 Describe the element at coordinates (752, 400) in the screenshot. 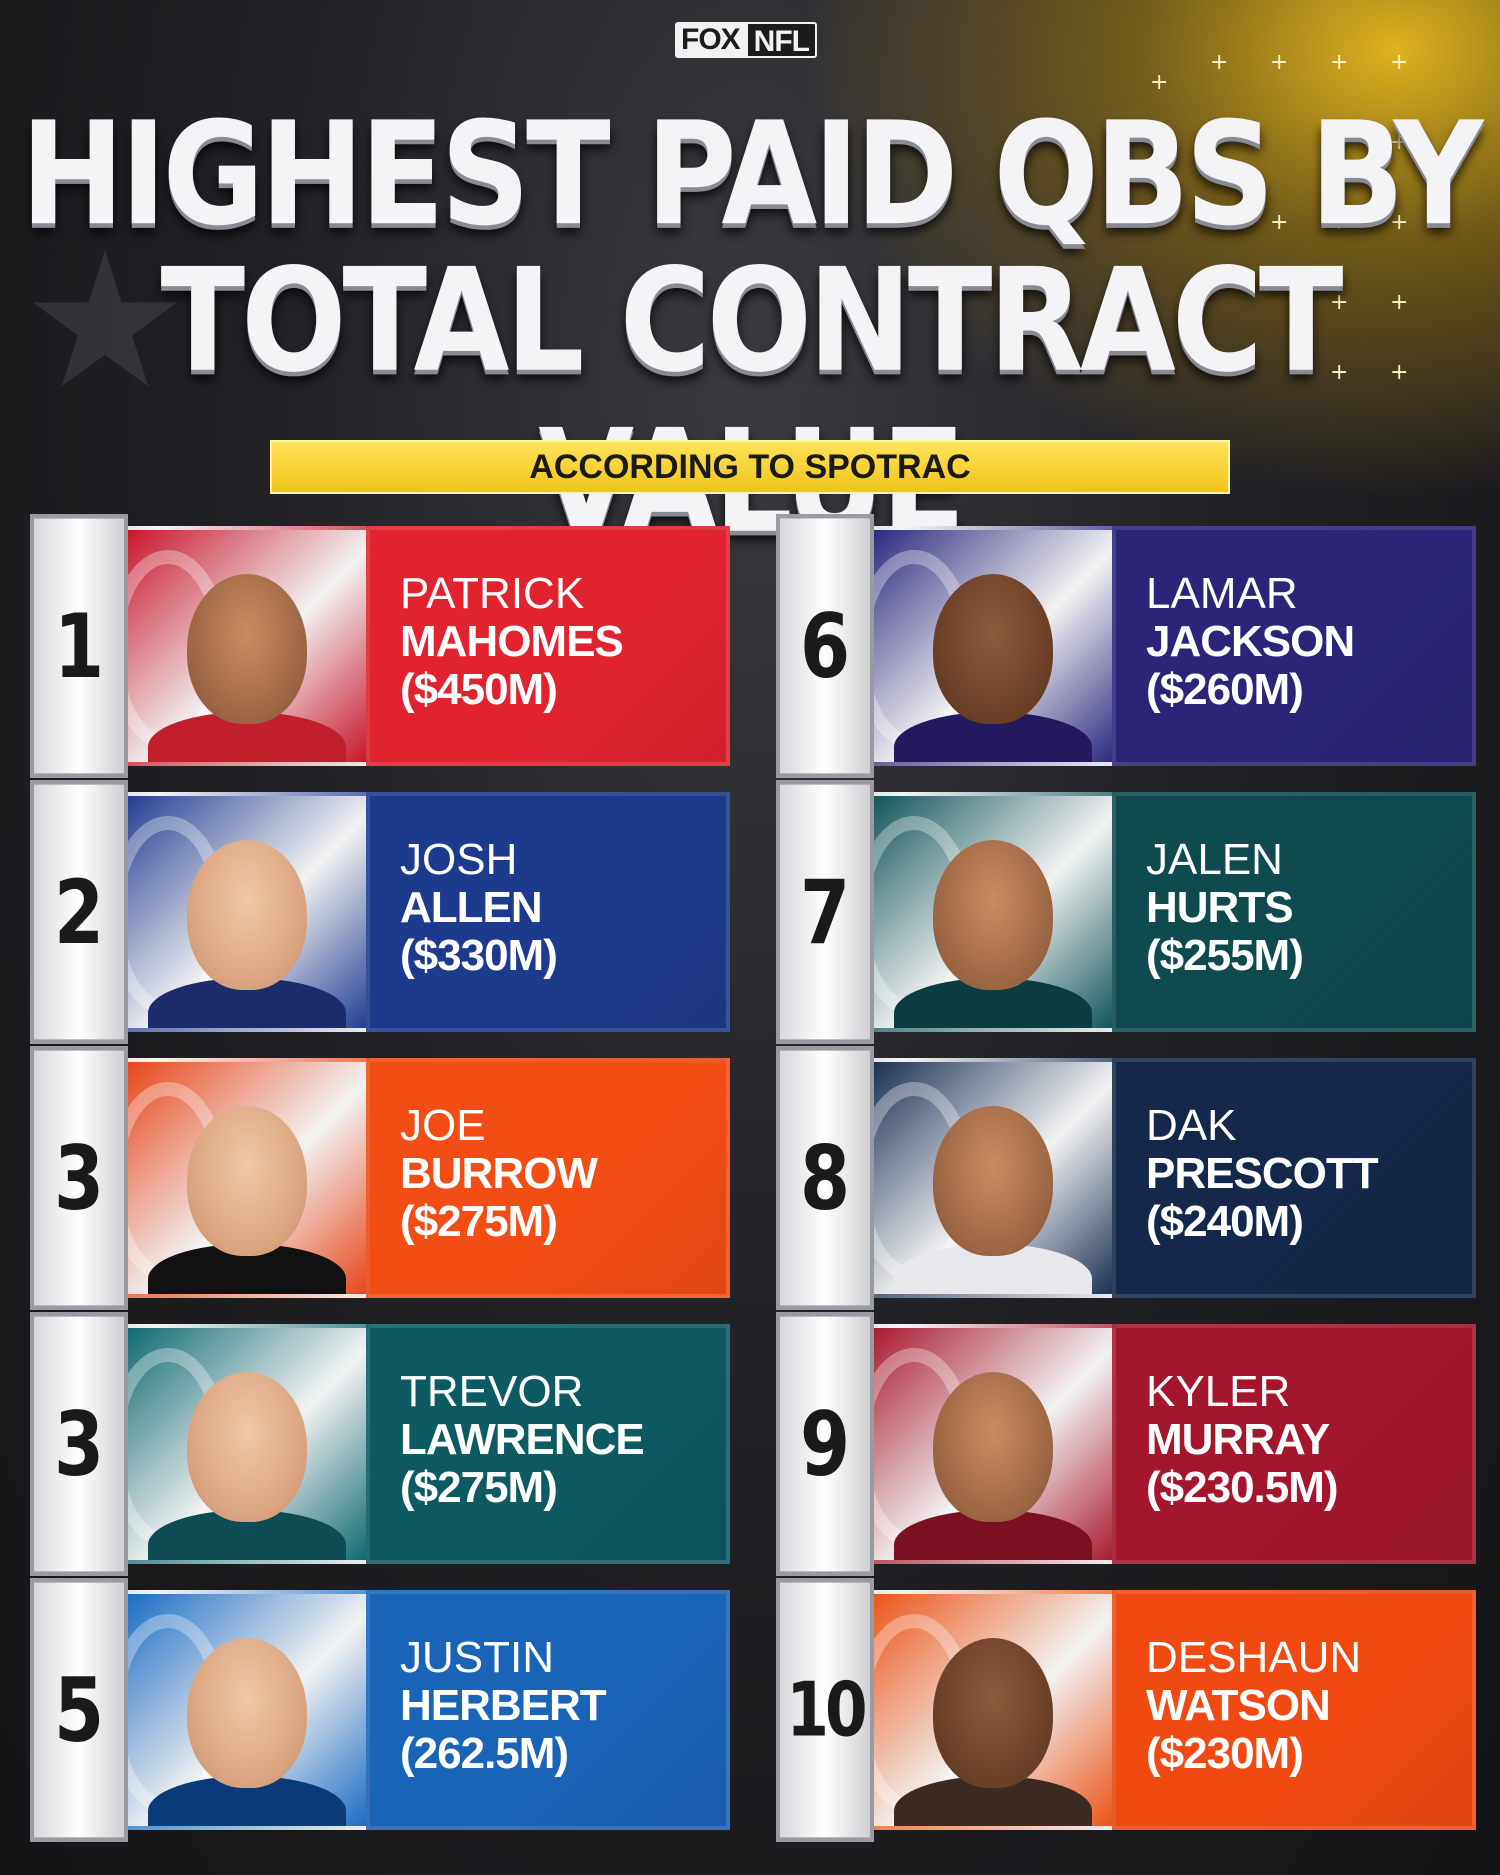

I see `title-line-2: TOTAL CONTRACT VALUE` at that location.